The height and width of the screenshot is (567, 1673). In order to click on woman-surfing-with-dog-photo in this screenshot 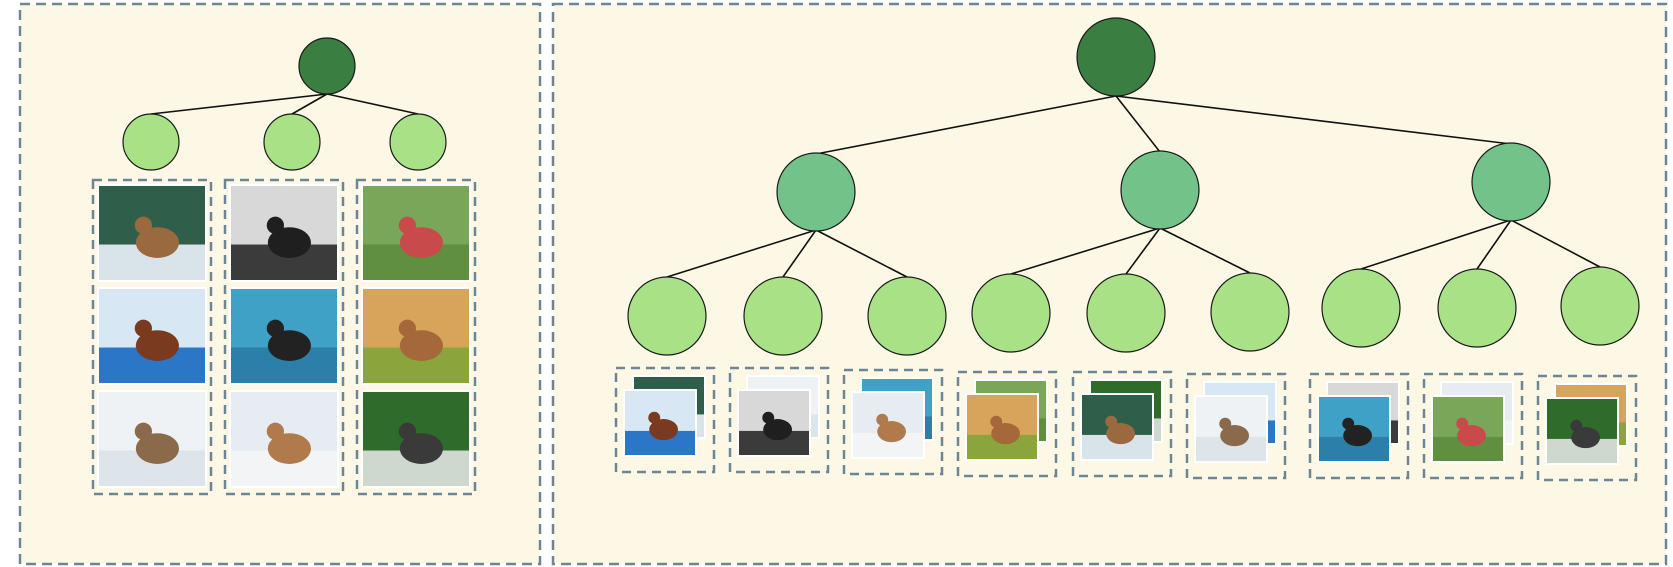, I will do `click(152, 336)`.